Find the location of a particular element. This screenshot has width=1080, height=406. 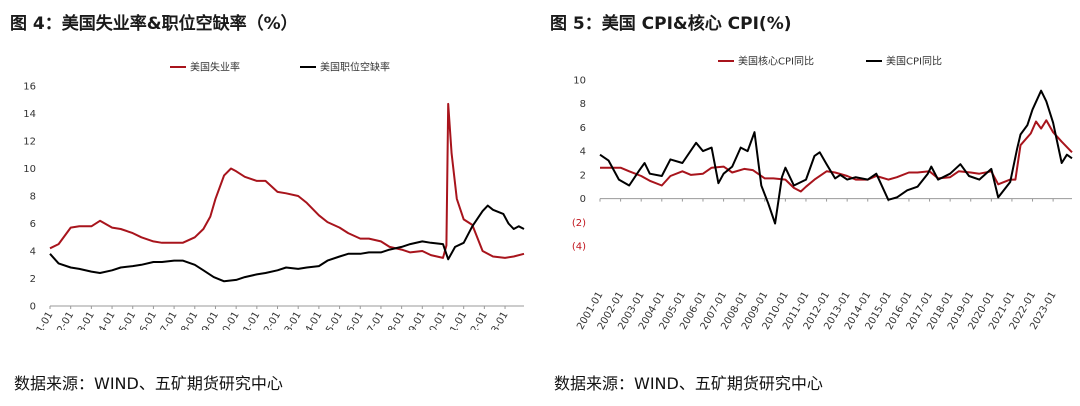

legend-label: 美国失业率 is located at coordinates (215, 67).